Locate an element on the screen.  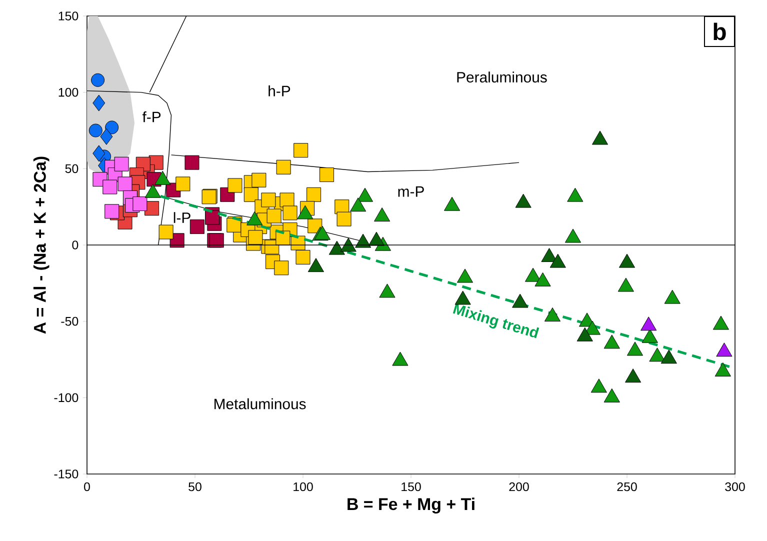
y-tick-label: 150 is located at coordinates (68, 16).